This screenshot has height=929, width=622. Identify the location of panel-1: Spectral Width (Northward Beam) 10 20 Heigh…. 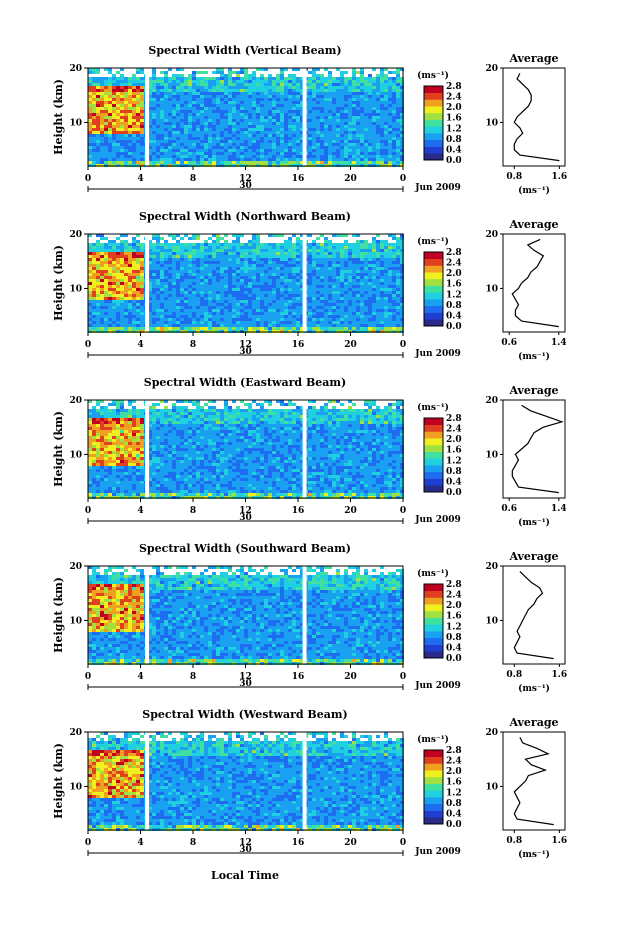
(309, 286).